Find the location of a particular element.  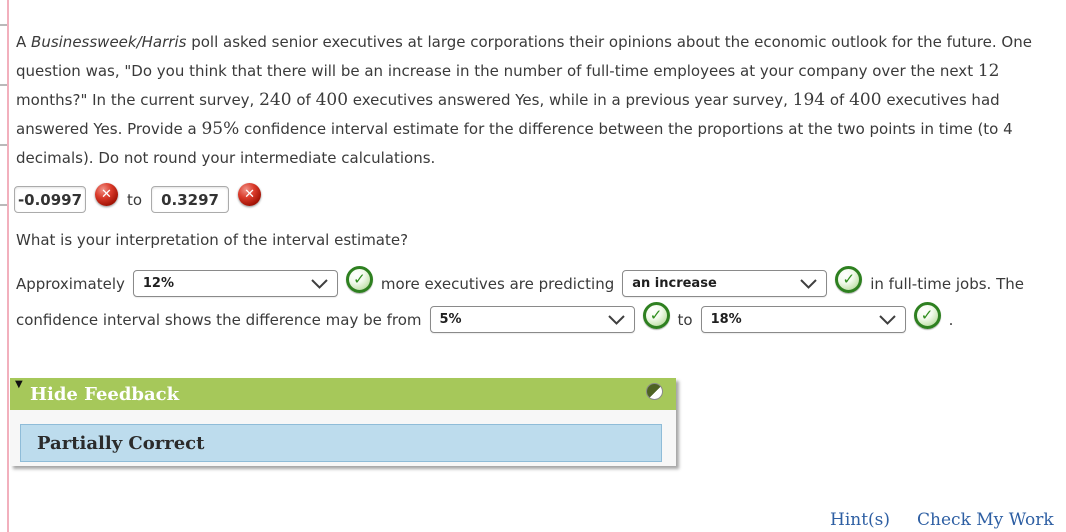

interp-text: . is located at coordinates (951, 319).